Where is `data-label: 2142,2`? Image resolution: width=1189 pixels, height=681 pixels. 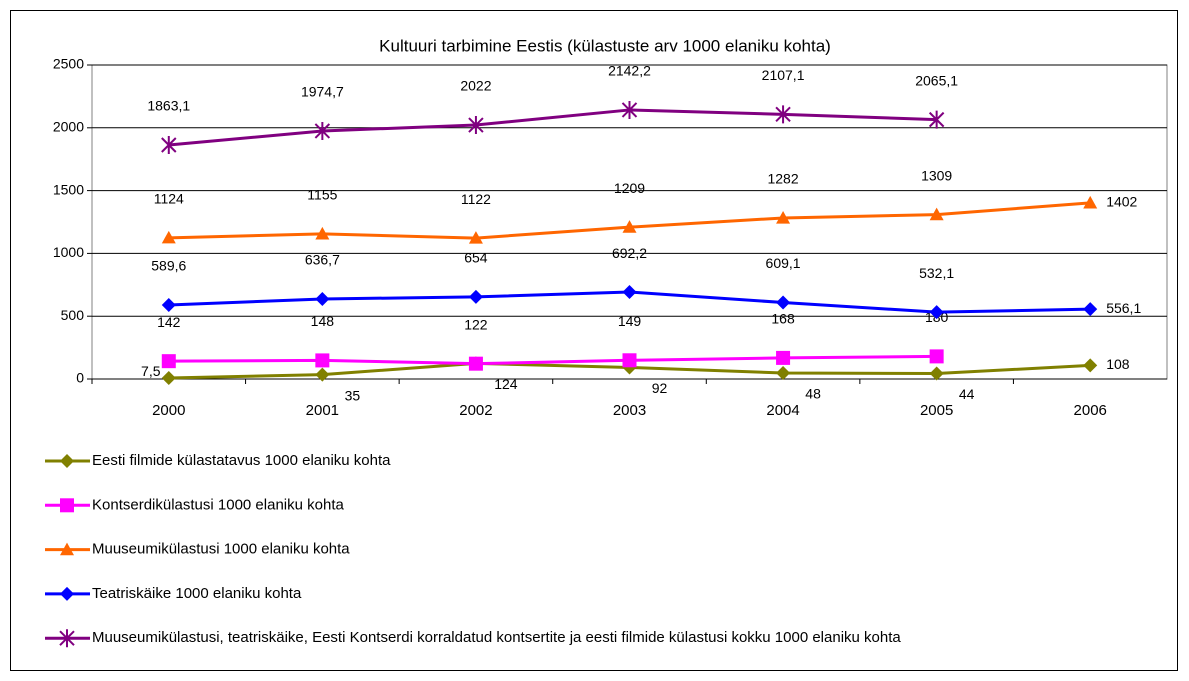 data-label: 2142,2 is located at coordinates (629, 71).